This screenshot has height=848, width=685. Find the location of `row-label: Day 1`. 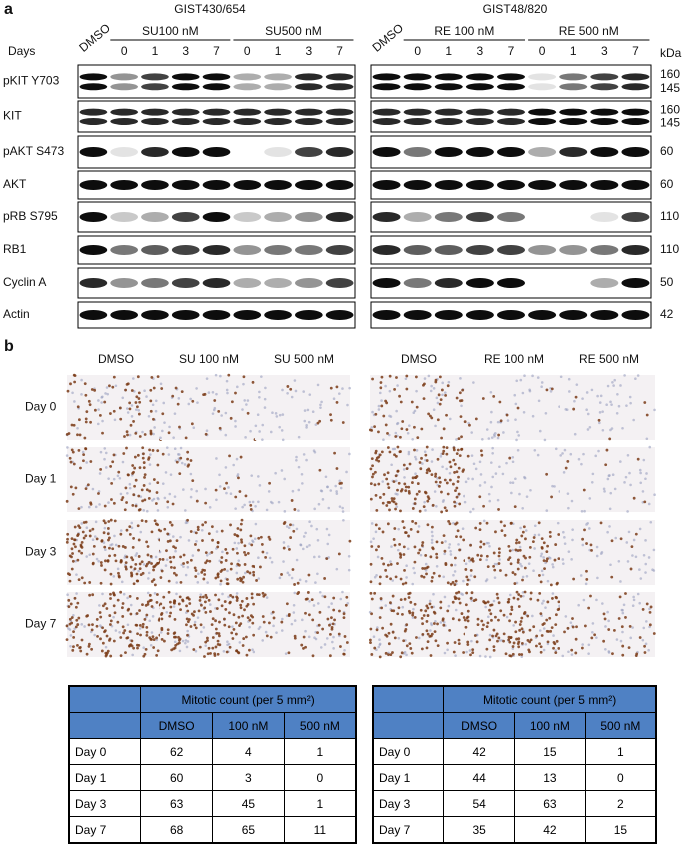

row-label: Day 1 is located at coordinates (105, 777).